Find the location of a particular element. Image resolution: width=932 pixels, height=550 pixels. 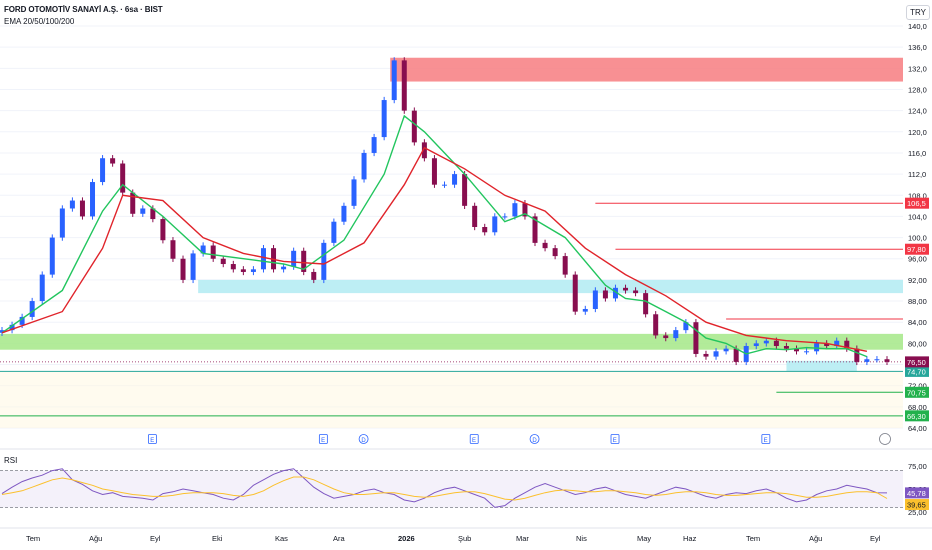

x-tick-label: Mar is located at coordinates (522, 538).